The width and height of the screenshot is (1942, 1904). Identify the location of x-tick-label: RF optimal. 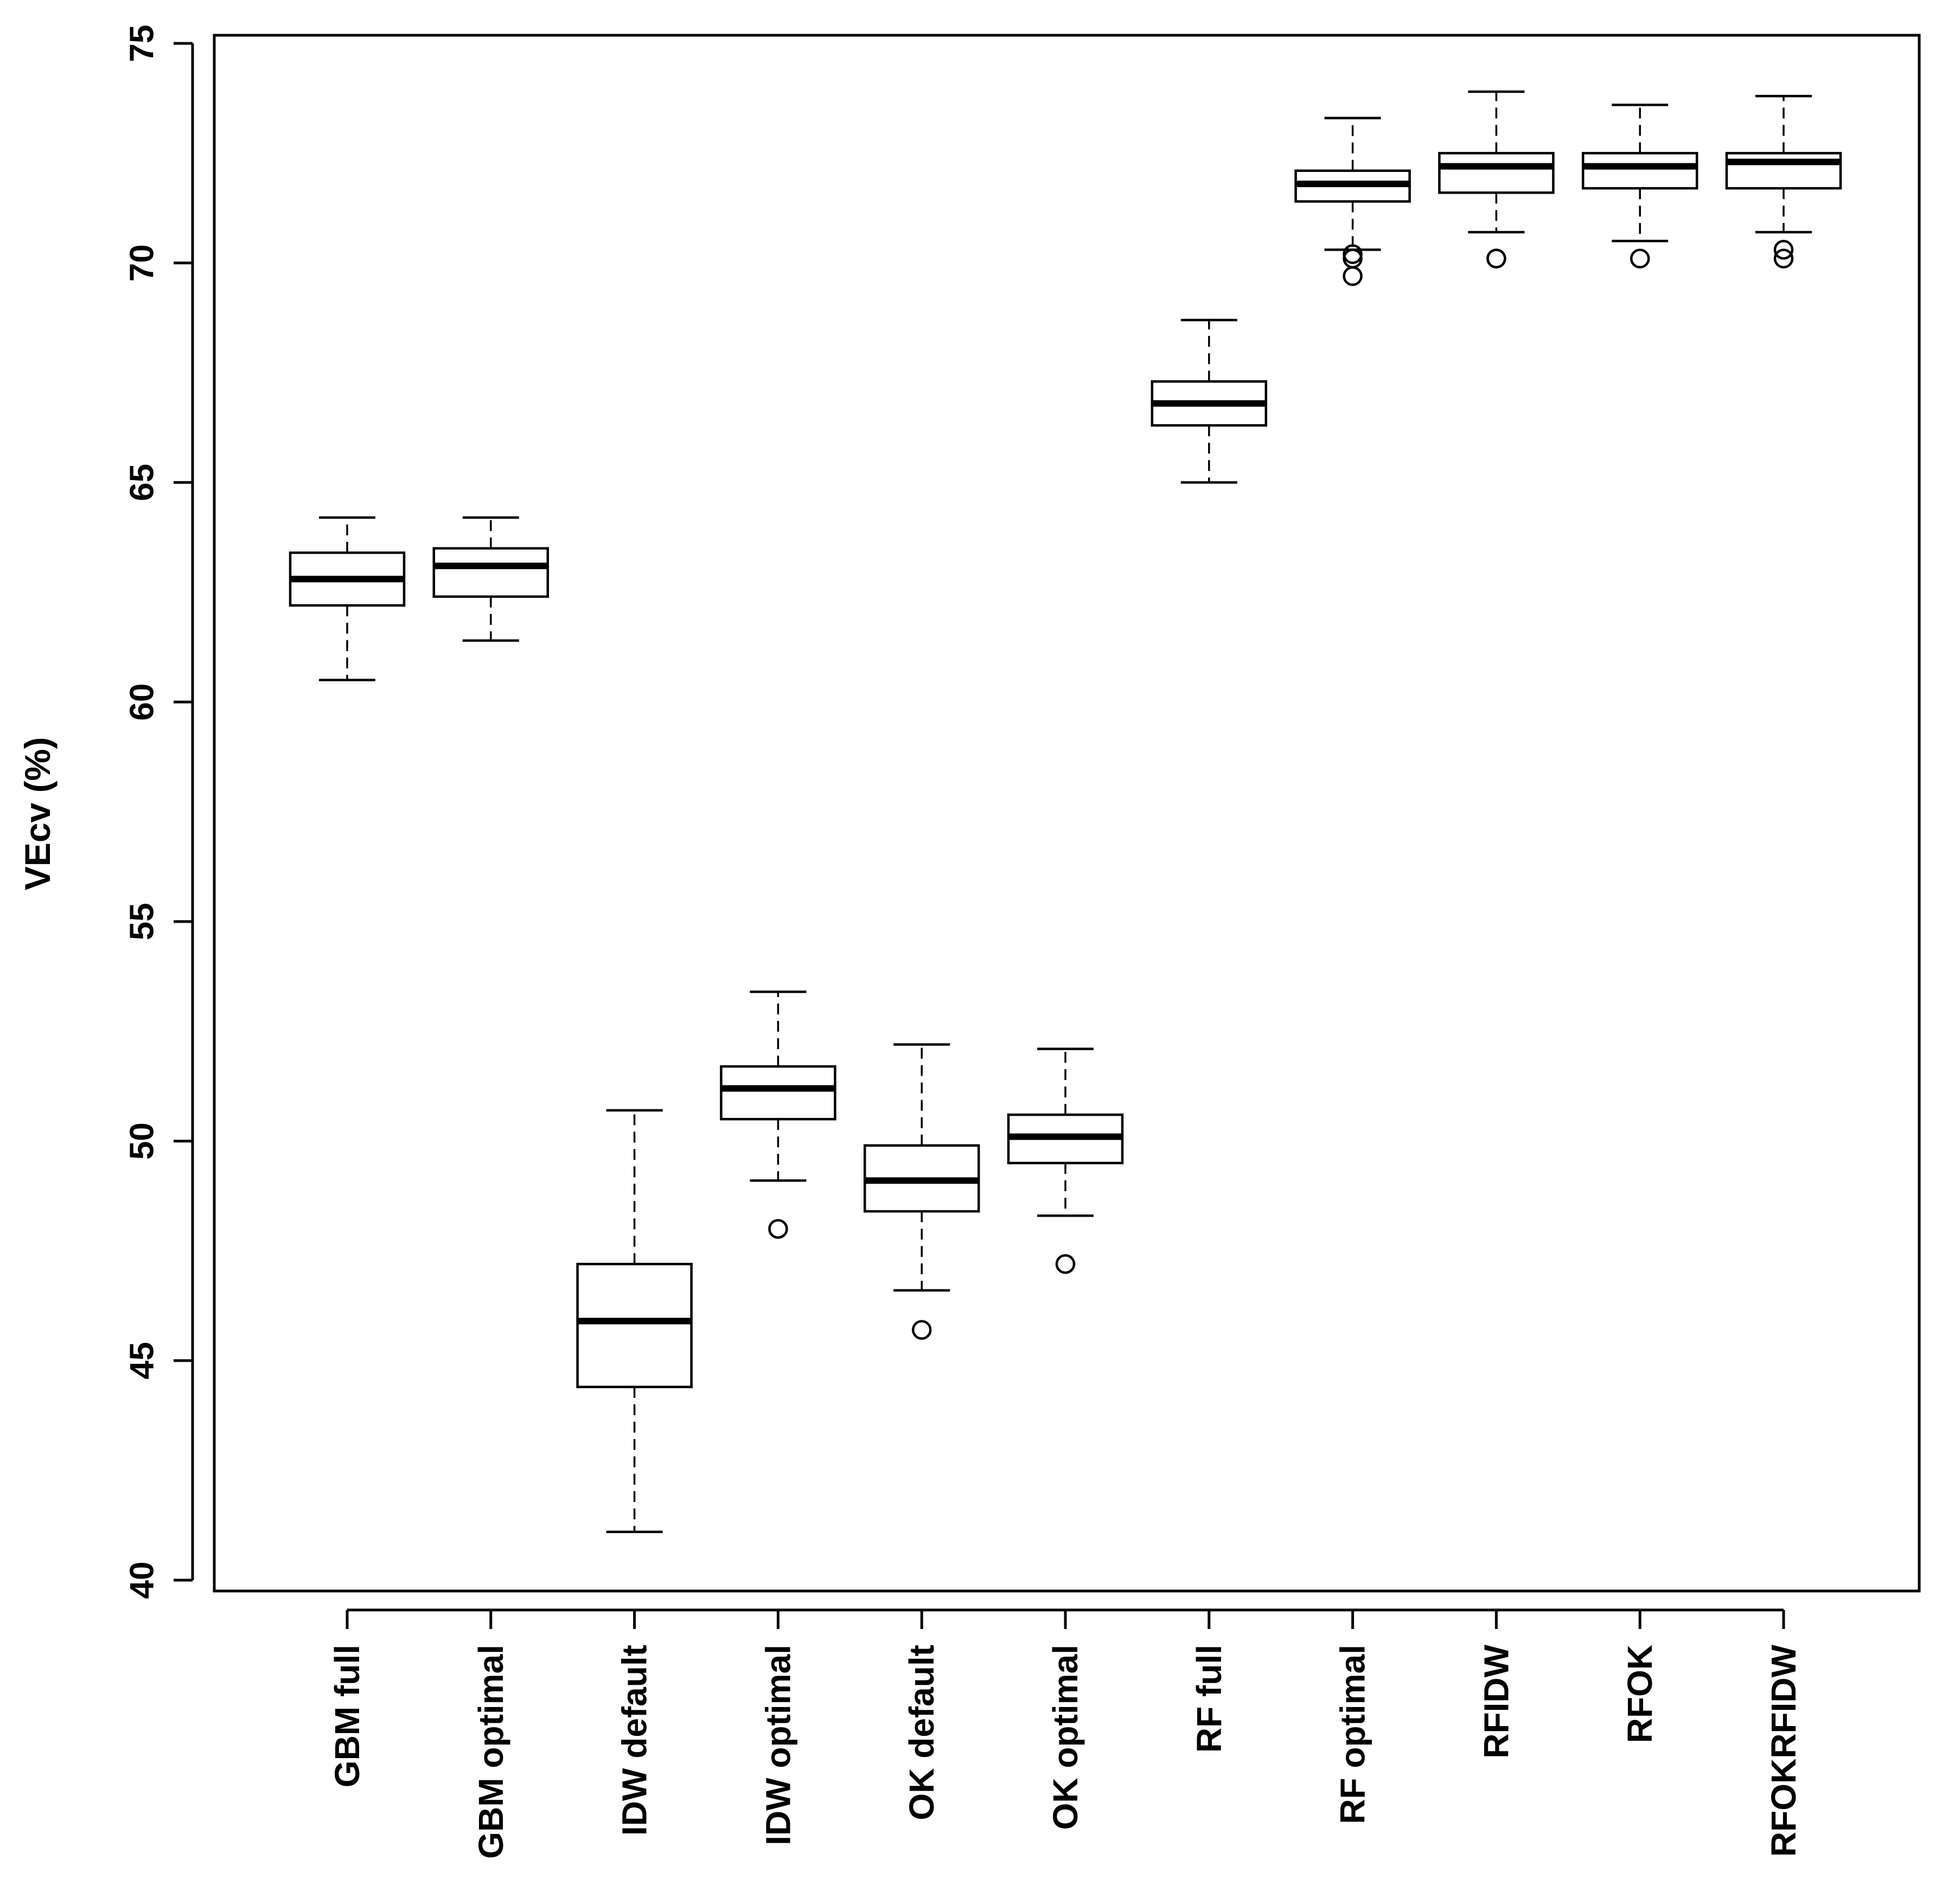
(1352, 1734).